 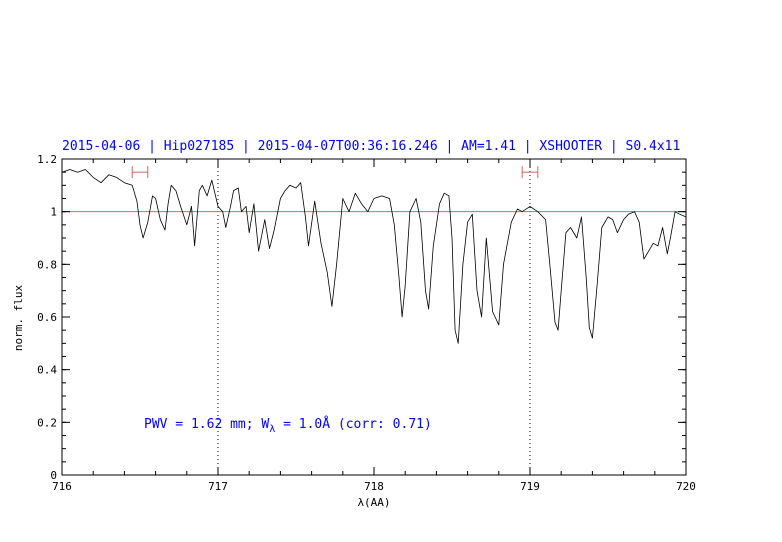 What do you see at coordinates (18, 318) in the screenshot?
I see `y-axis-label: norm. flux` at bounding box center [18, 318].